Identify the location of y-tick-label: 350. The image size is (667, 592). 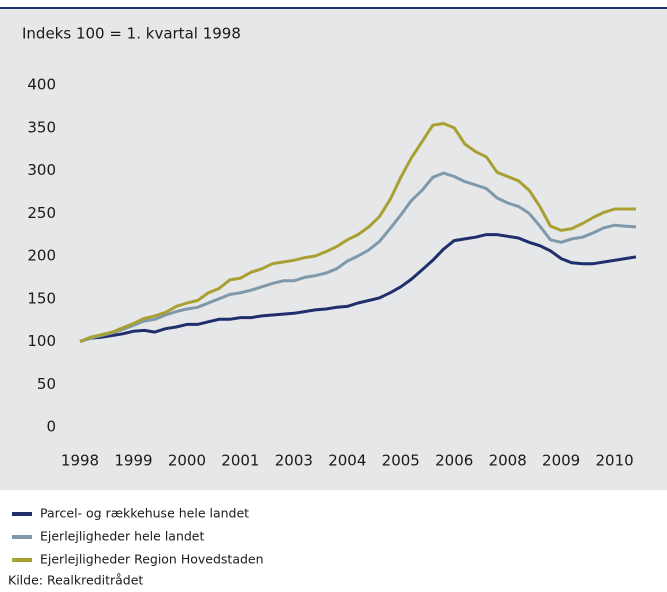
(41, 127).